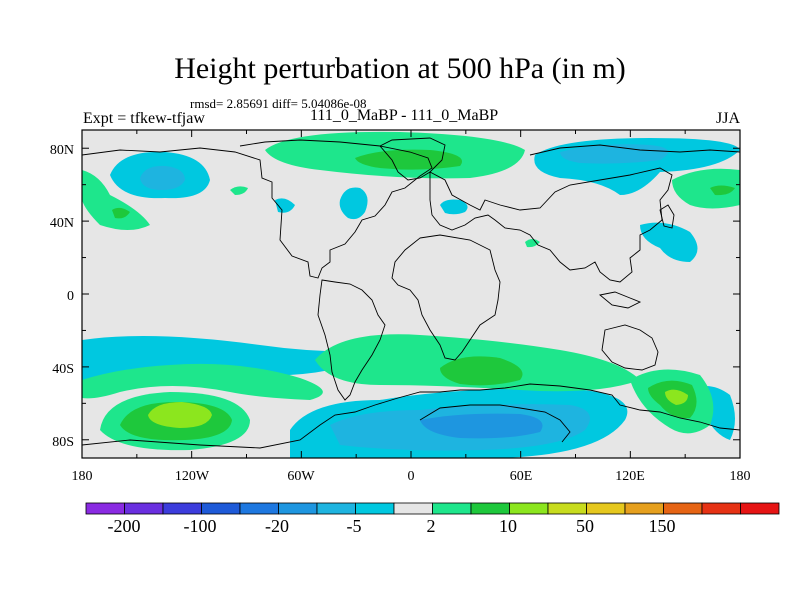 This screenshot has width=800, height=600. Describe the element at coordinates (521, 476) in the screenshot. I see `lon-tick-label: 60E` at that location.